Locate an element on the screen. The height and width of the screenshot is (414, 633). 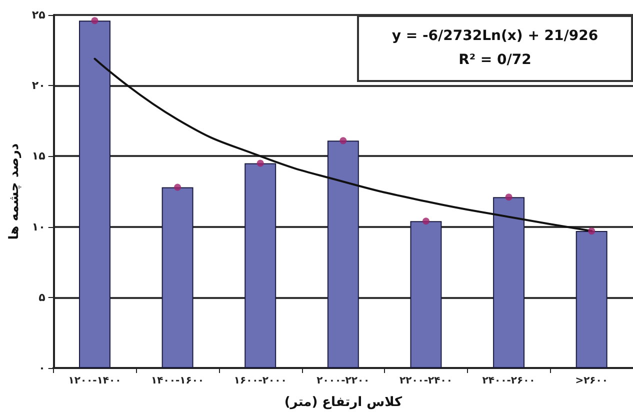
annotation: y = -6/2732Ln(x) + 21/926 is located at coordinates (495, 36).